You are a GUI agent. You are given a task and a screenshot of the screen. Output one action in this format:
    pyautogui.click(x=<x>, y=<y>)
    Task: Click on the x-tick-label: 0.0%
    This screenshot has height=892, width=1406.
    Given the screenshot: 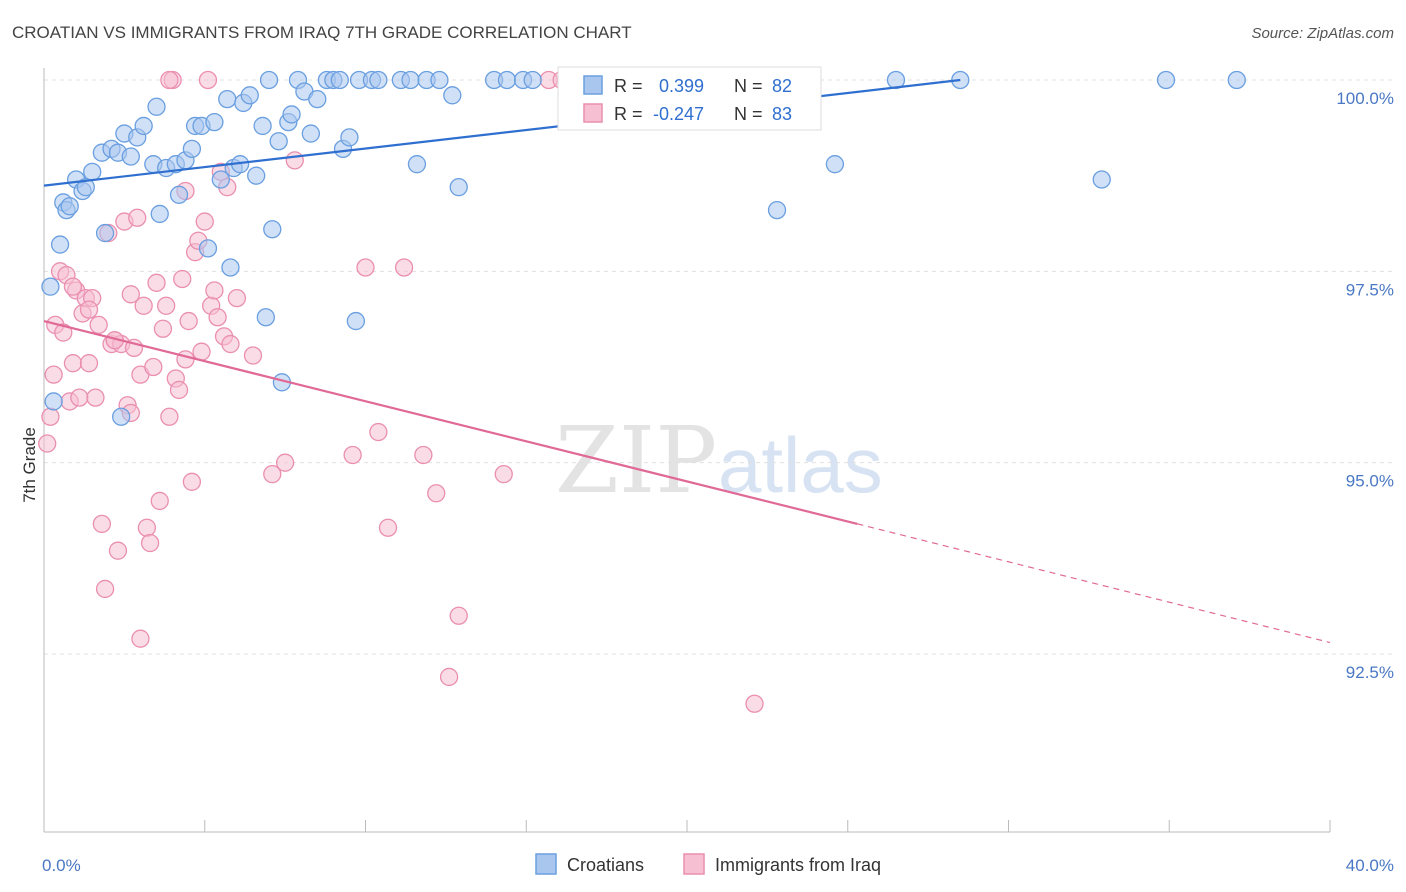 What is the action you would take?
    pyautogui.click(x=61, y=865)
    